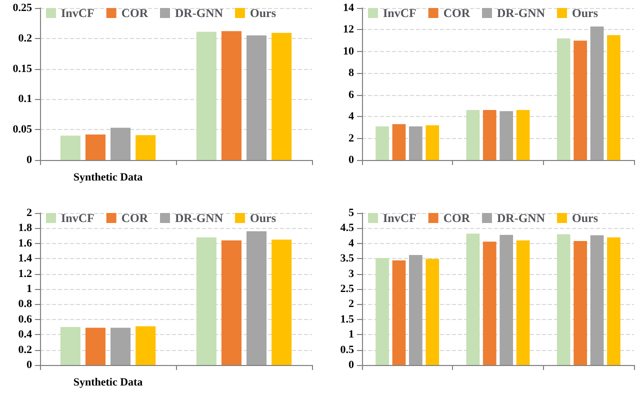 The height and width of the screenshot is (405, 644). What do you see at coordinates (25, 318) in the screenshot?
I see `y-tick-label: 0.6` at bounding box center [25, 318].